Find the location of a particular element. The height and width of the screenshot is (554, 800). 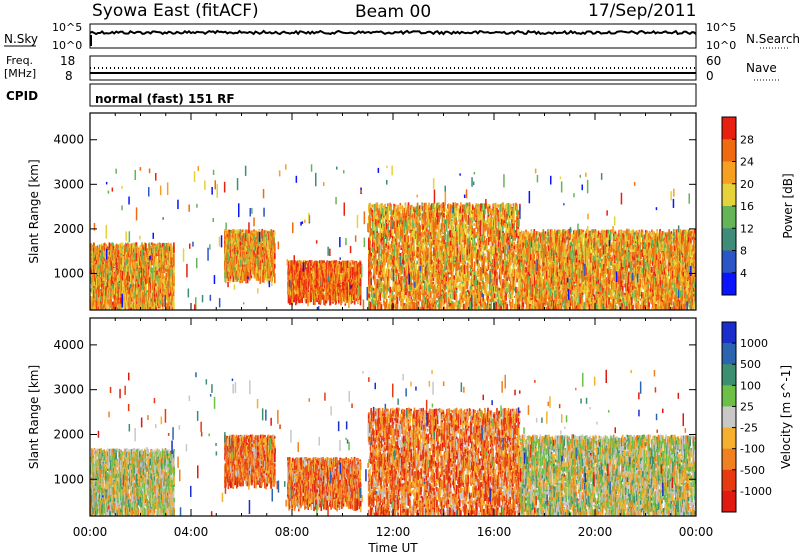

nave-tick-low: 0 is located at coordinates (710, 76).